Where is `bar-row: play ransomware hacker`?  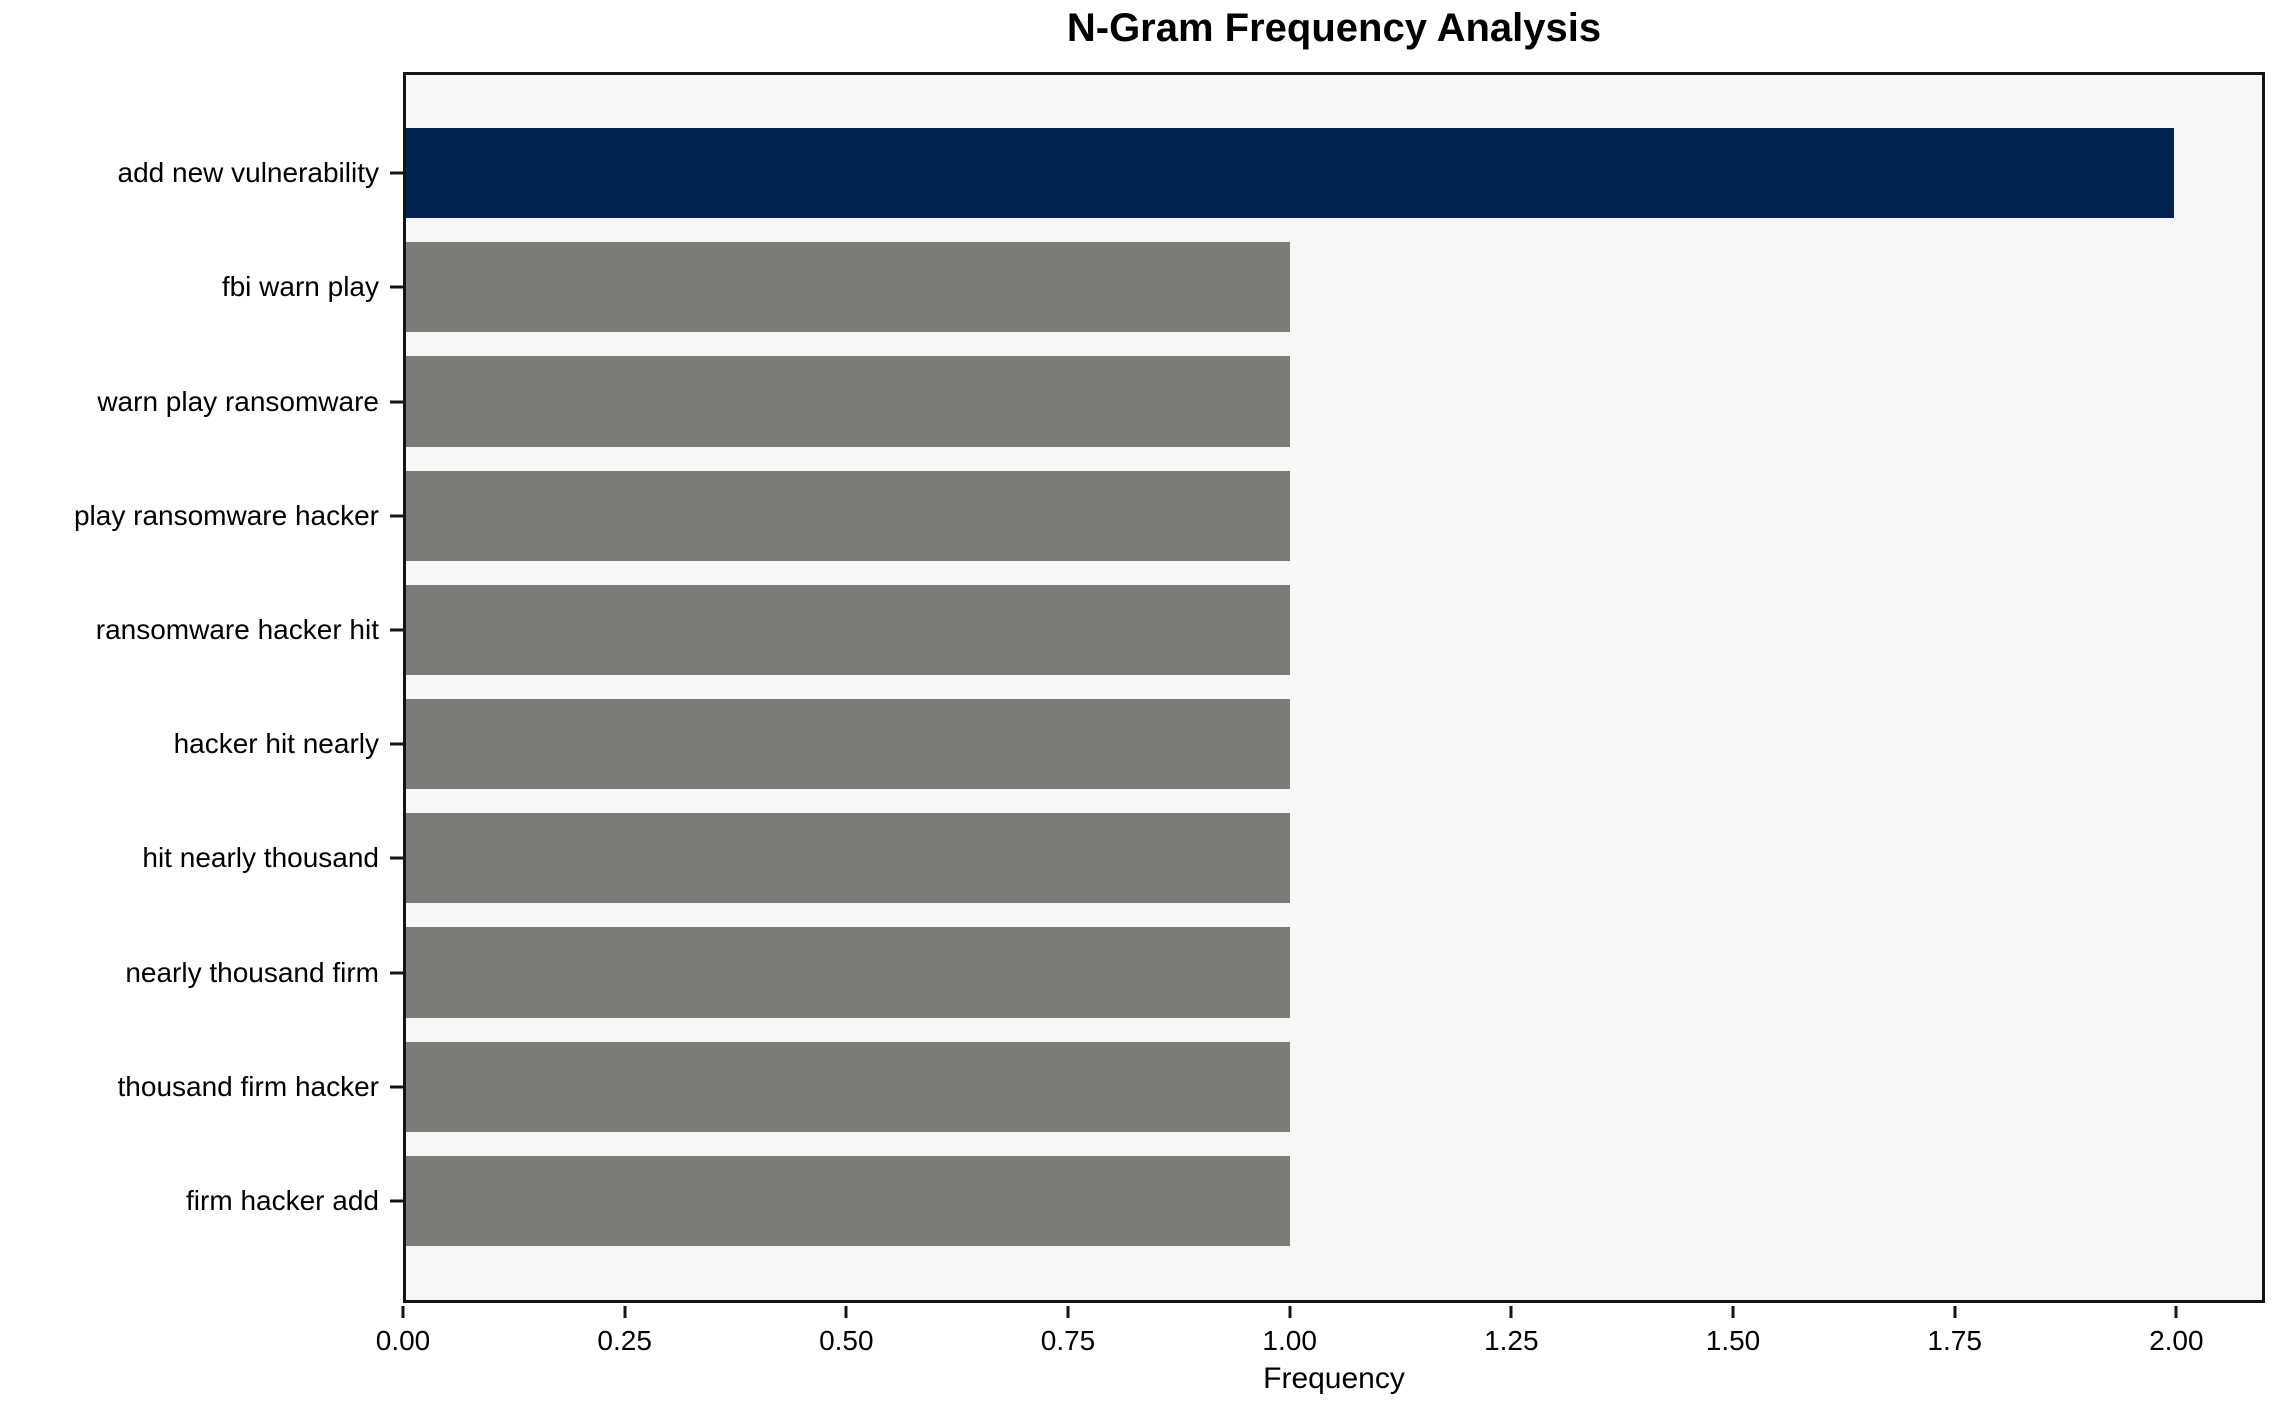
bar-row: play ransomware hacker is located at coordinates (1168, 516).